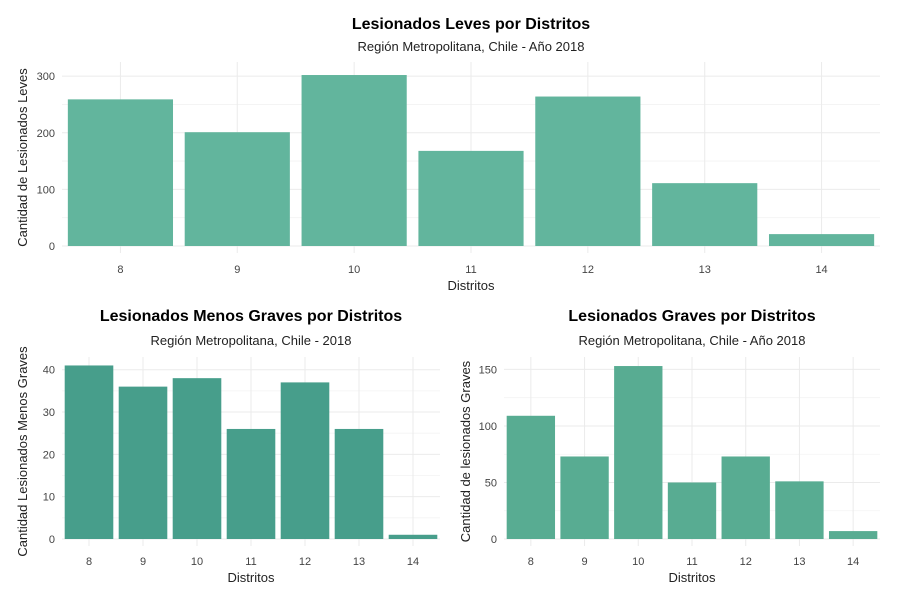 This screenshot has width=900, height=600. What do you see at coordinates (22, 157) in the screenshot?
I see `y-axis-label: Cantidad de Lesionados Leves` at bounding box center [22, 157].